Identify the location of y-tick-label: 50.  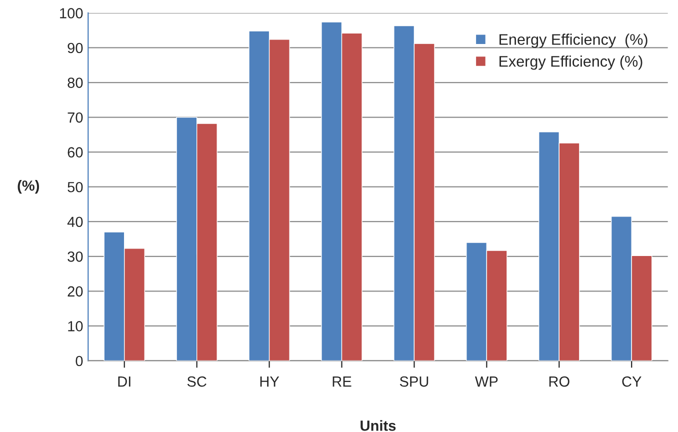
(75, 187).